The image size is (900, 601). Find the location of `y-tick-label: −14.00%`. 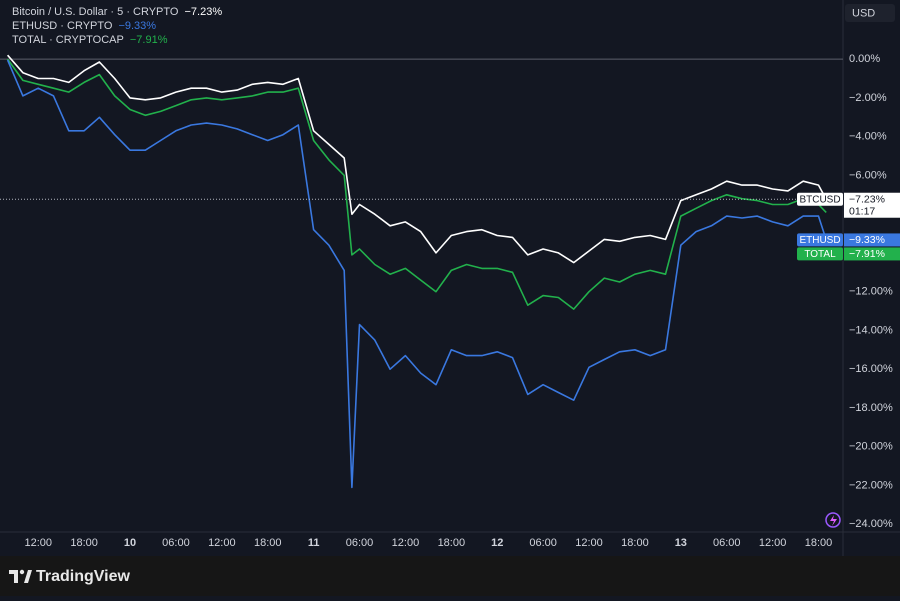

y-tick-label: −14.00% is located at coordinates (871, 330).